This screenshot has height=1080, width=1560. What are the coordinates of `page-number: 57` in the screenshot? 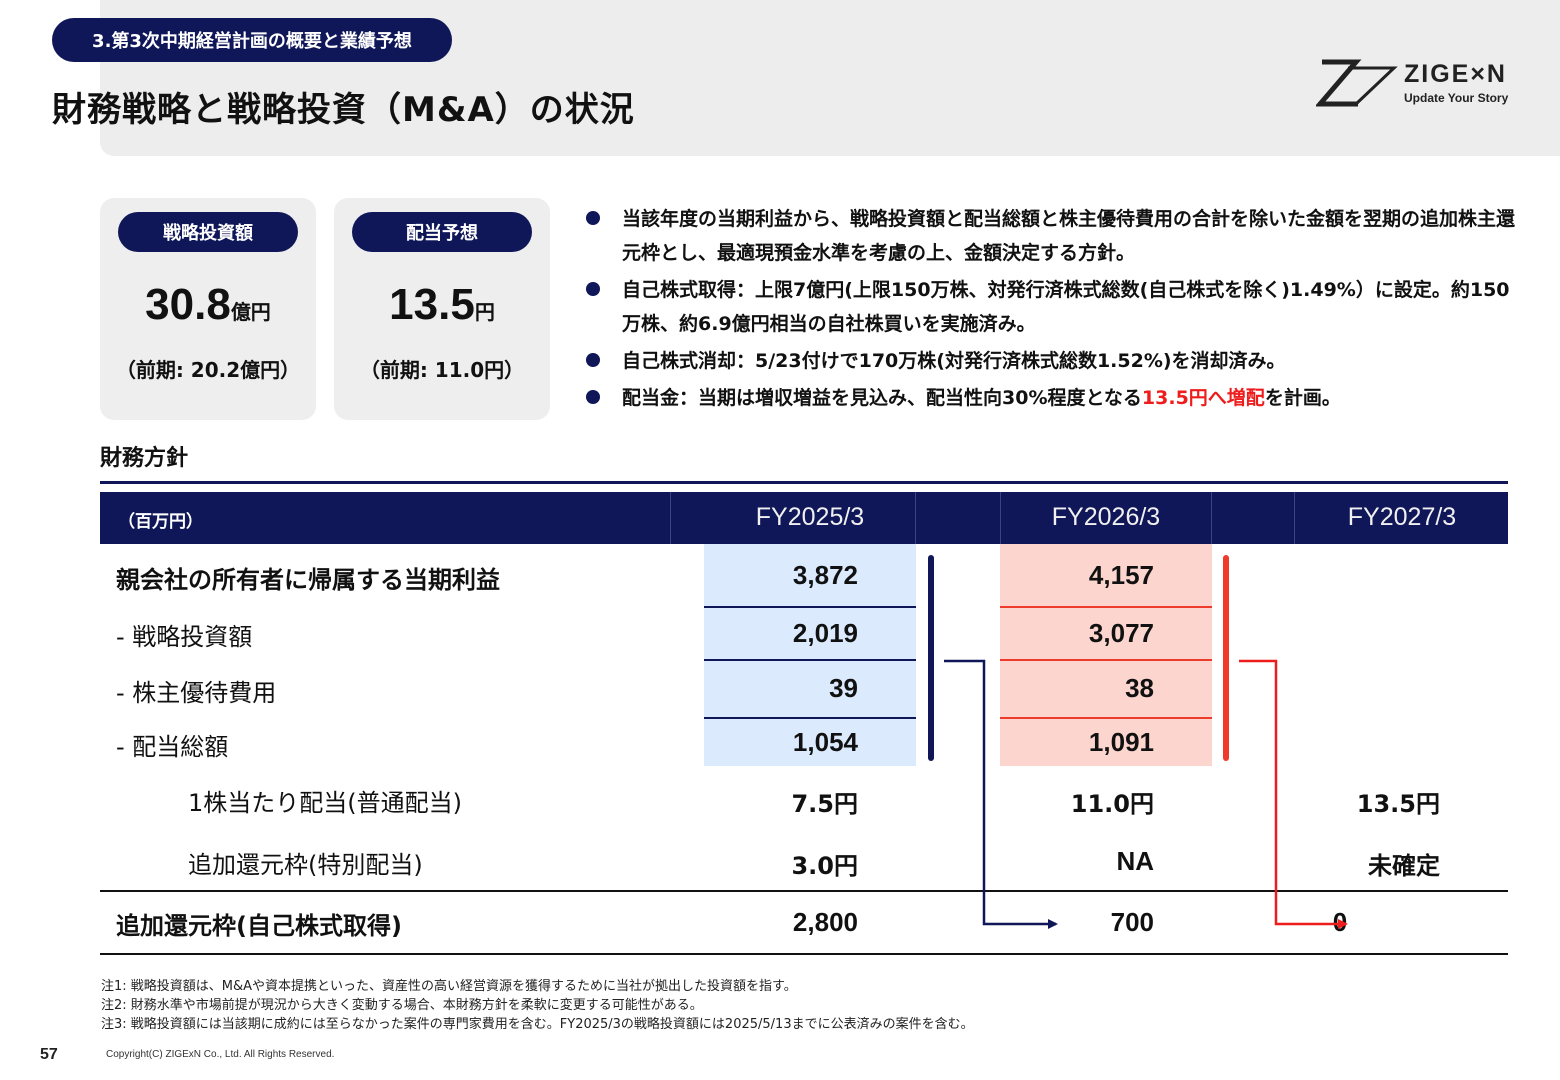 It's located at (49, 1054).